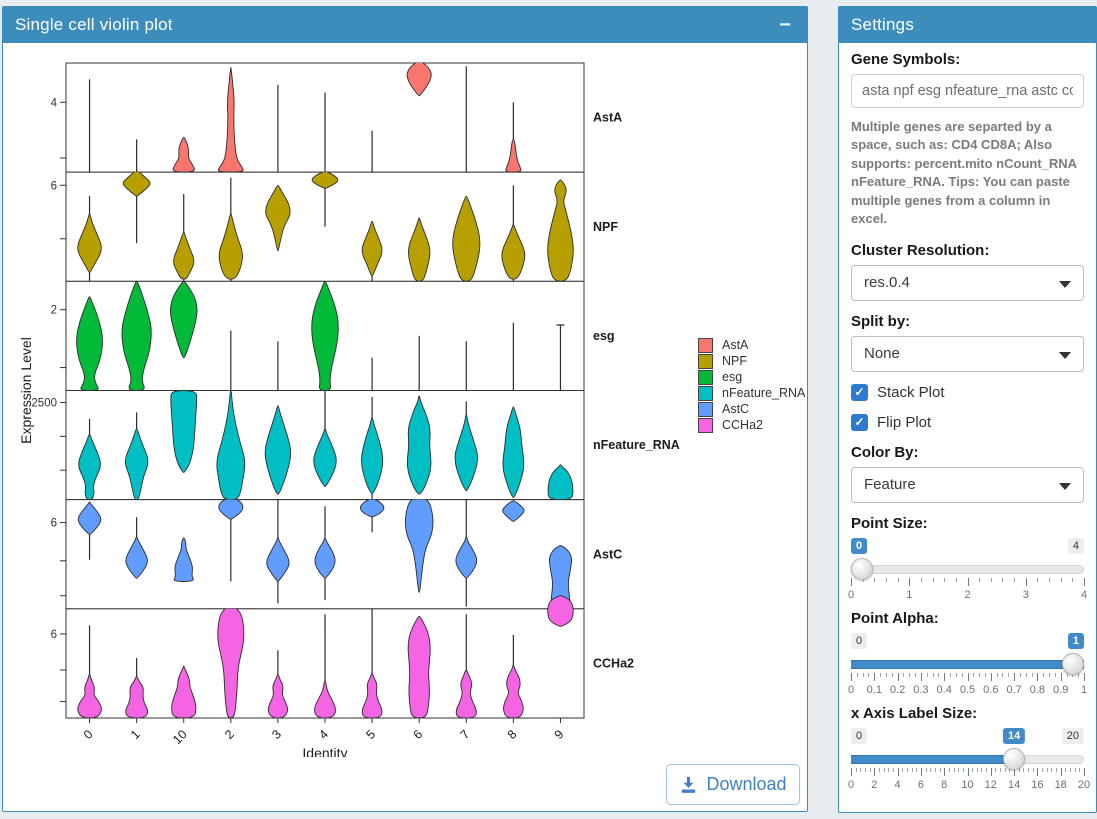 This screenshot has width=1097, height=819. What do you see at coordinates (885, 452) in the screenshot?
I see `color-by-label: Color By:` at bounding box center [885, 452].